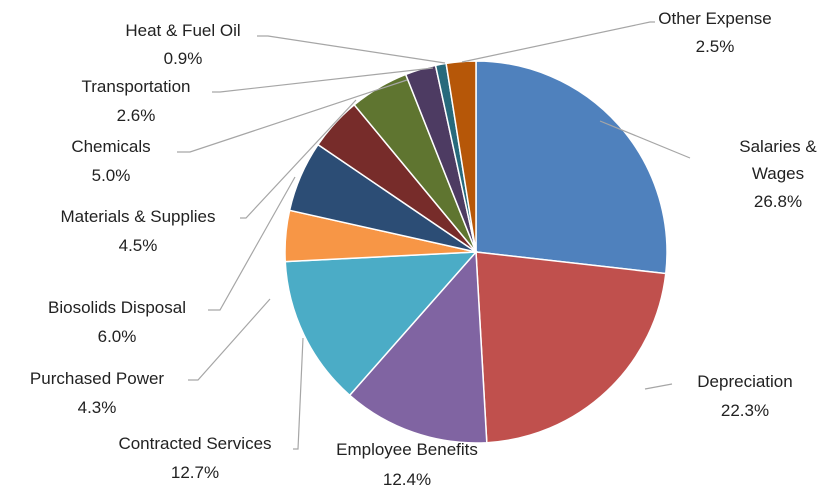  Describe the element at coordinates (714, 18) in the screenshot. I see `data-label-category: Other Expense` at that location.